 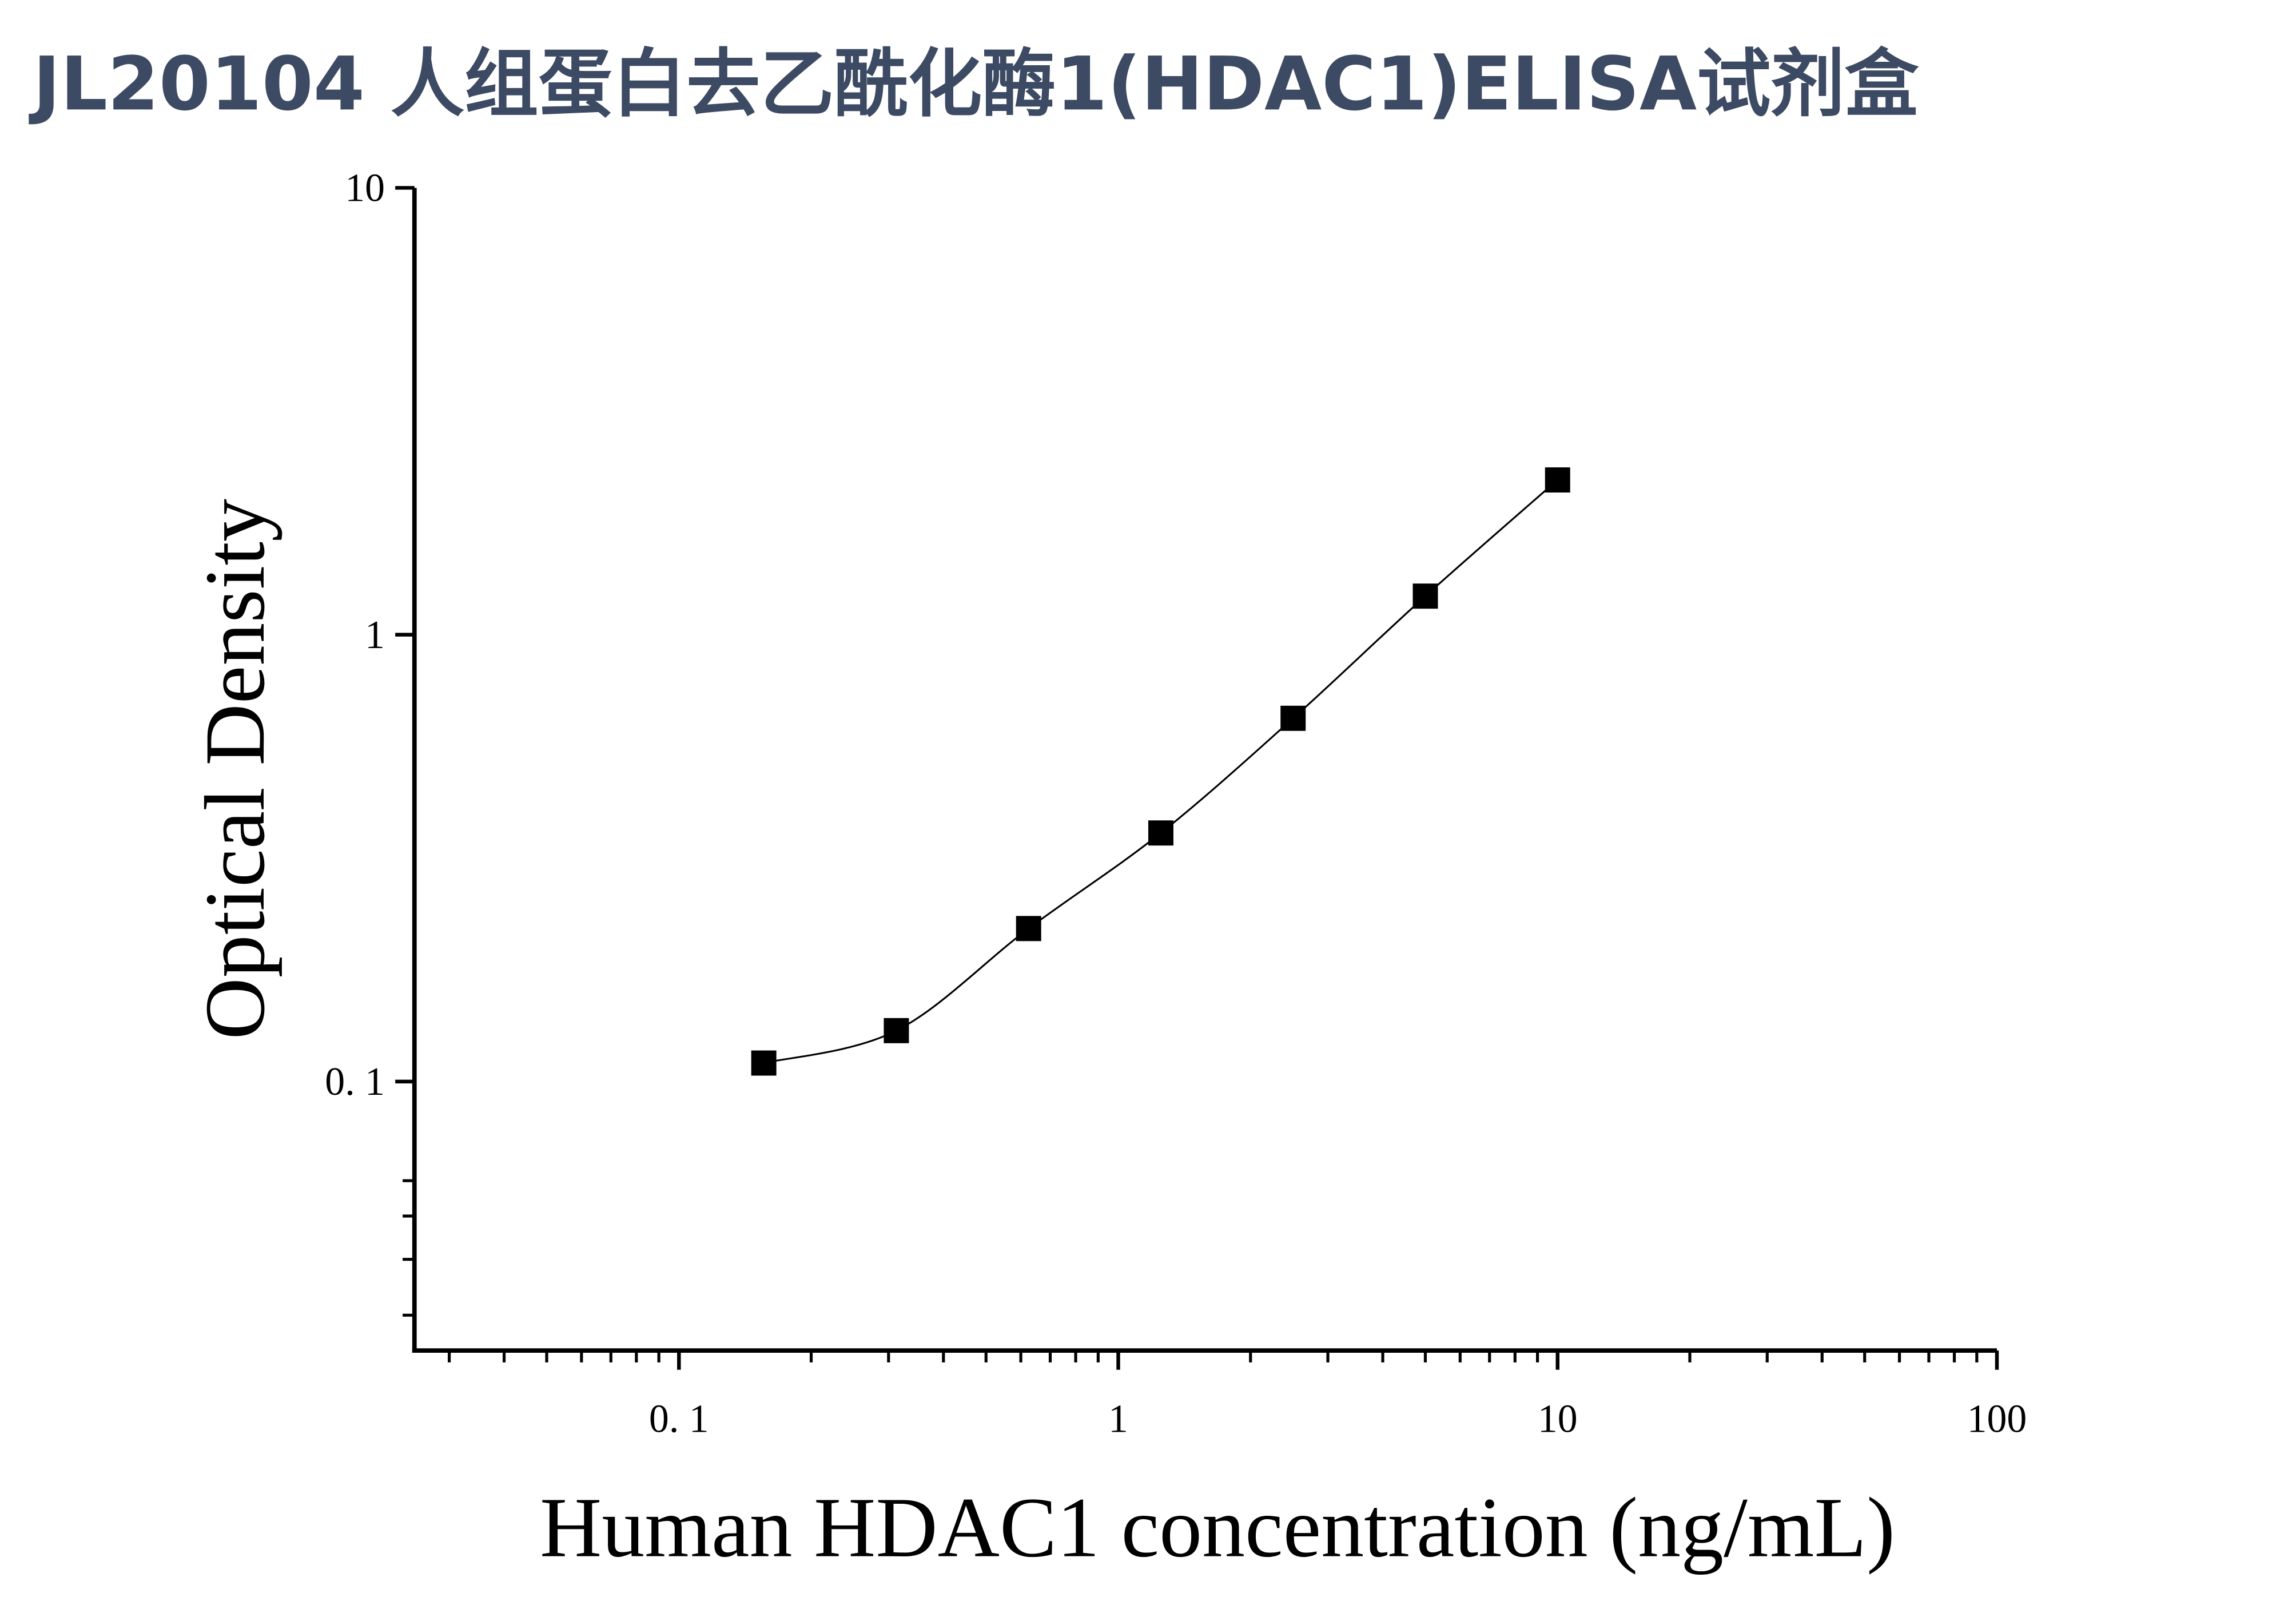 What do you see at coordinates (235, 769) in the screenshot?
I see `y-axis-label: Optical Density` at bounding box center [235, 769].